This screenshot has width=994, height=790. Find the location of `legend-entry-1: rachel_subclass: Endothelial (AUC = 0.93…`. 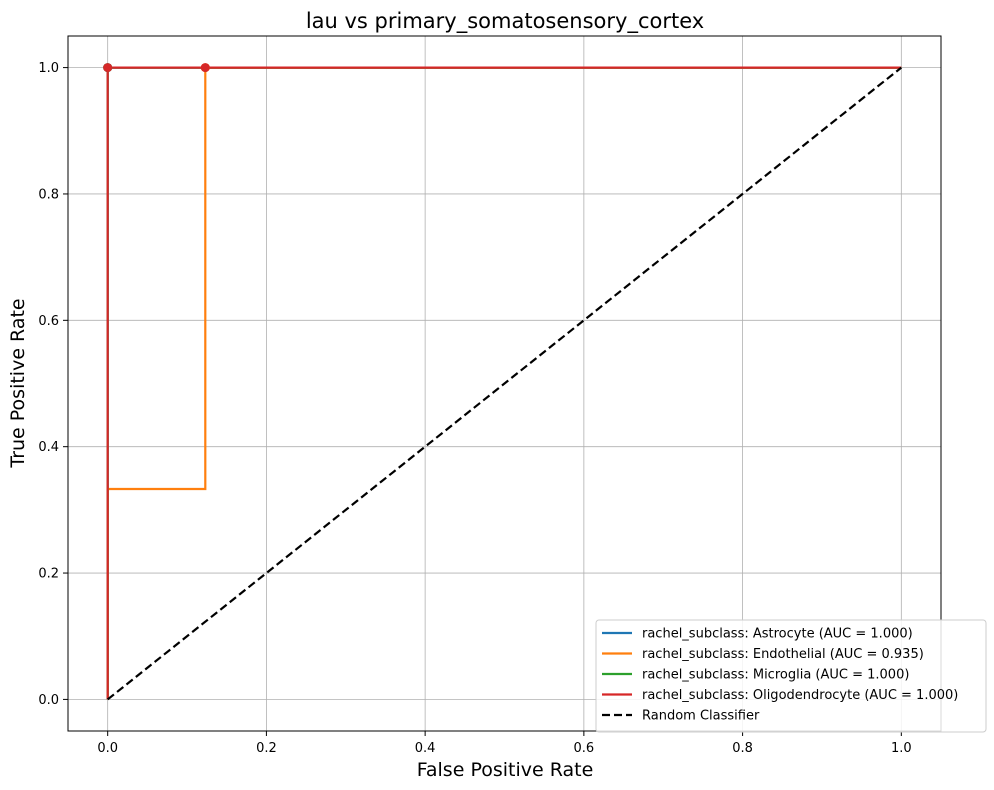

legend-entry-1: rachel_subclass: Endothelial (AUC = 0.93… is located at coordinates (783, 654).